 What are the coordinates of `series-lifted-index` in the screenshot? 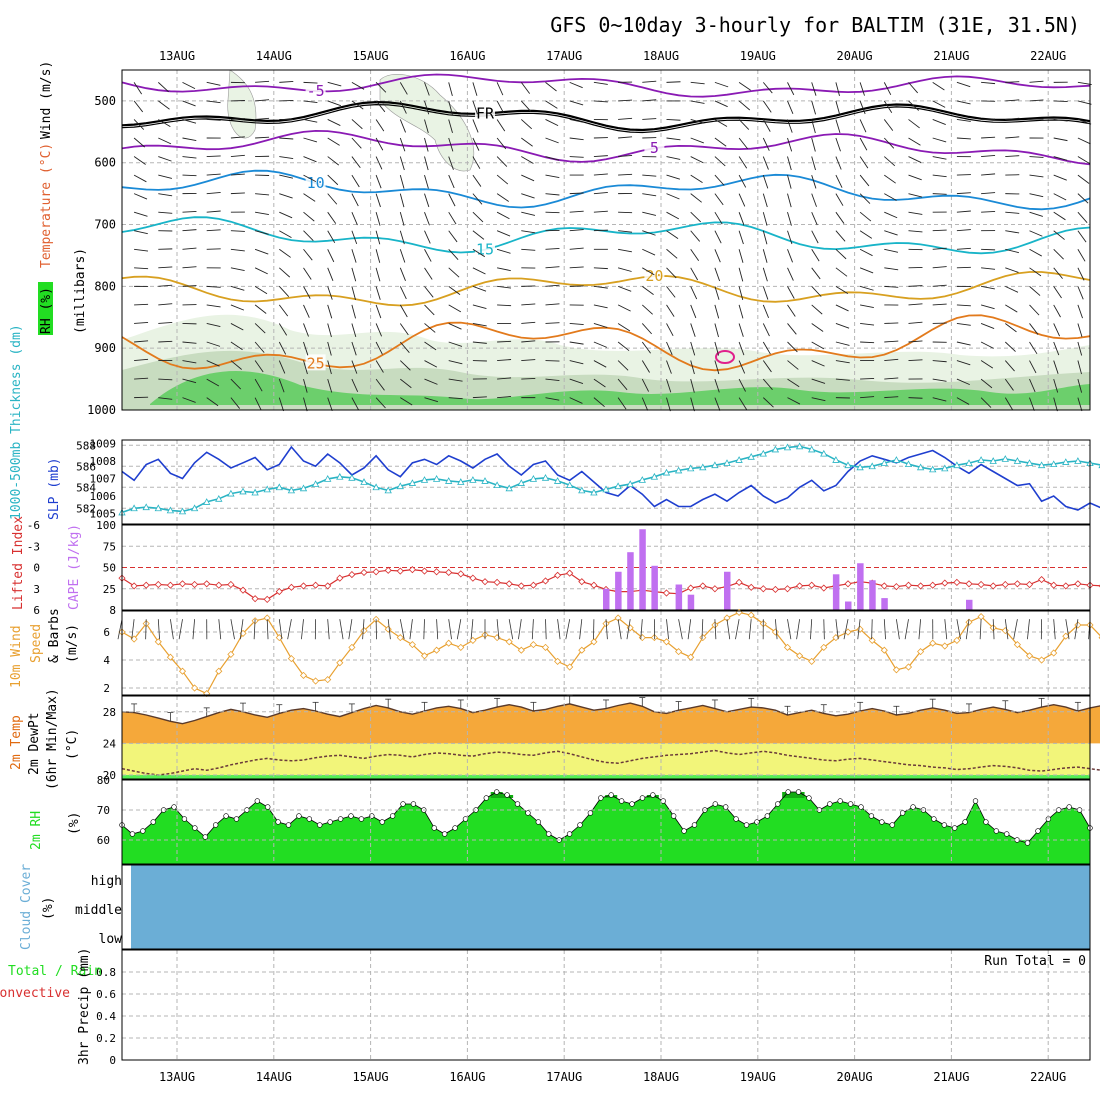 It's located at (610, 584).